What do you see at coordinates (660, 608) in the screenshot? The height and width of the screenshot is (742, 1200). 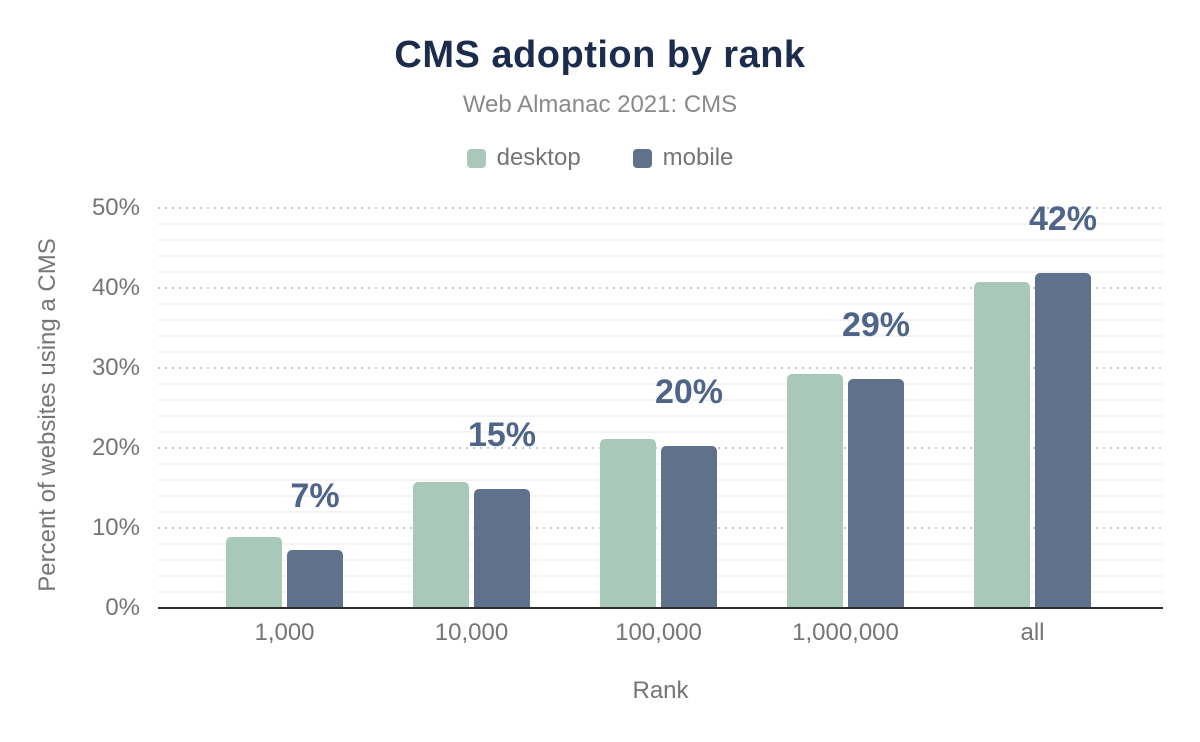 I see `x-axis-line` at bounding box center [660, 608].